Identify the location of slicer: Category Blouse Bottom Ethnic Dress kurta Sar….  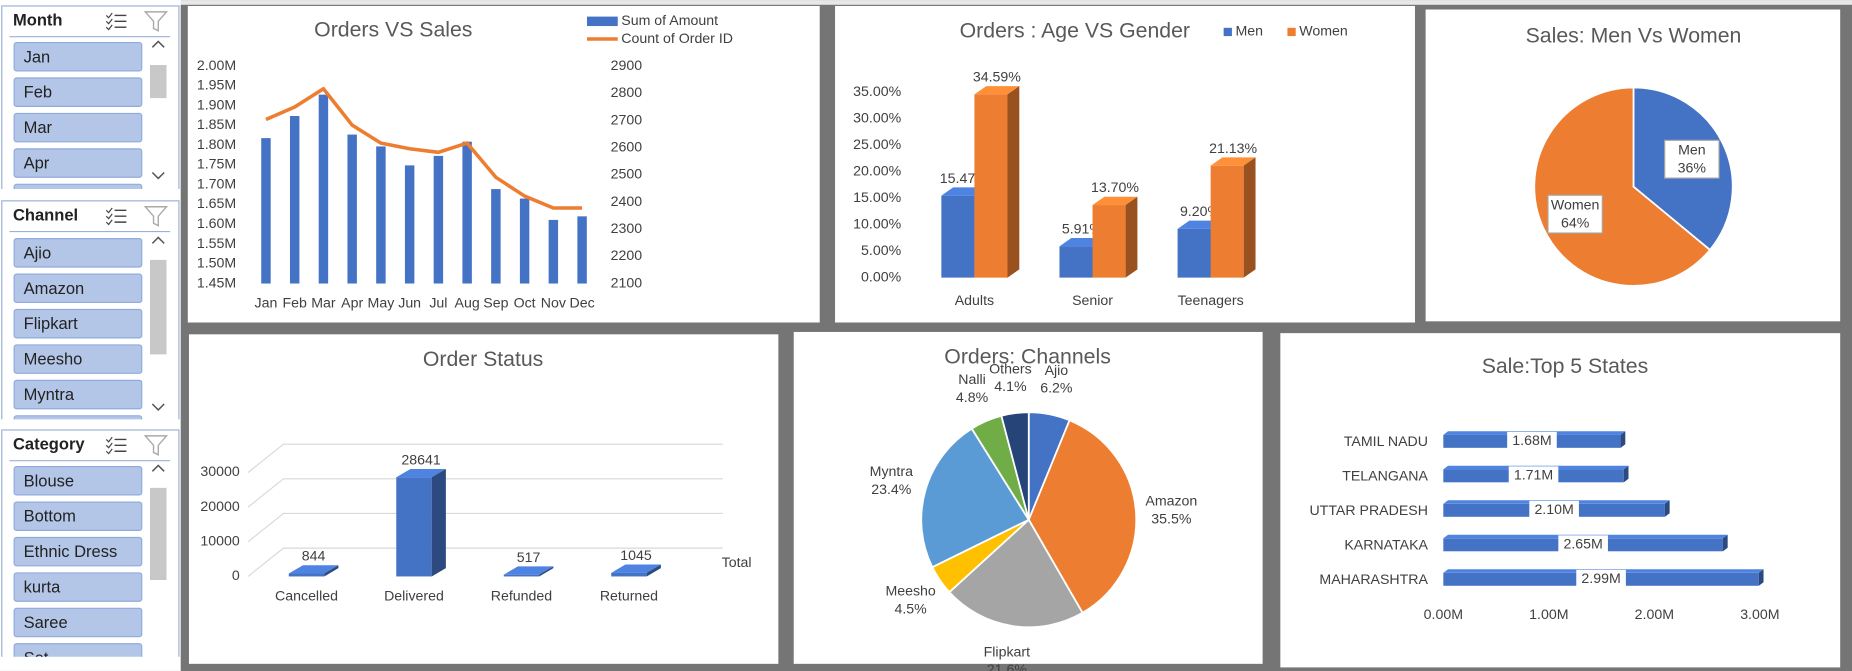
(90, 550).